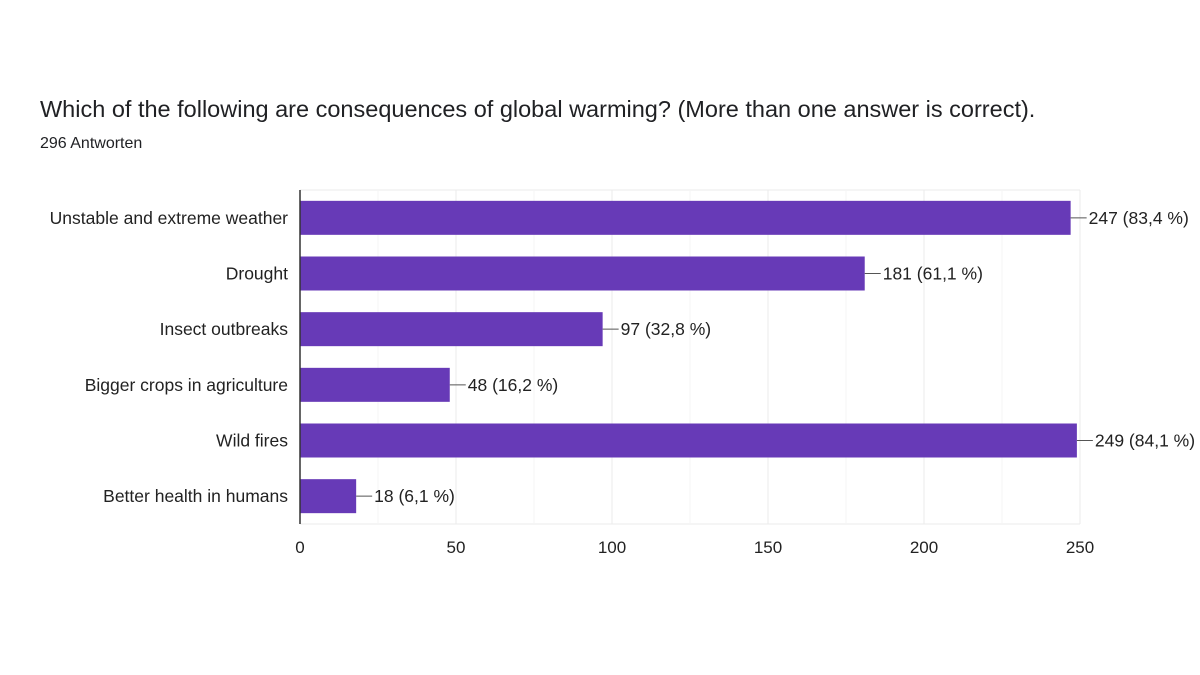 Image resolution: width=1200 pixels, height=675 pixels. What do you see at coordinates (1080, 547) in the screenshot?
I see `x-tick-label: 250` at bounding box center [1080, 547].